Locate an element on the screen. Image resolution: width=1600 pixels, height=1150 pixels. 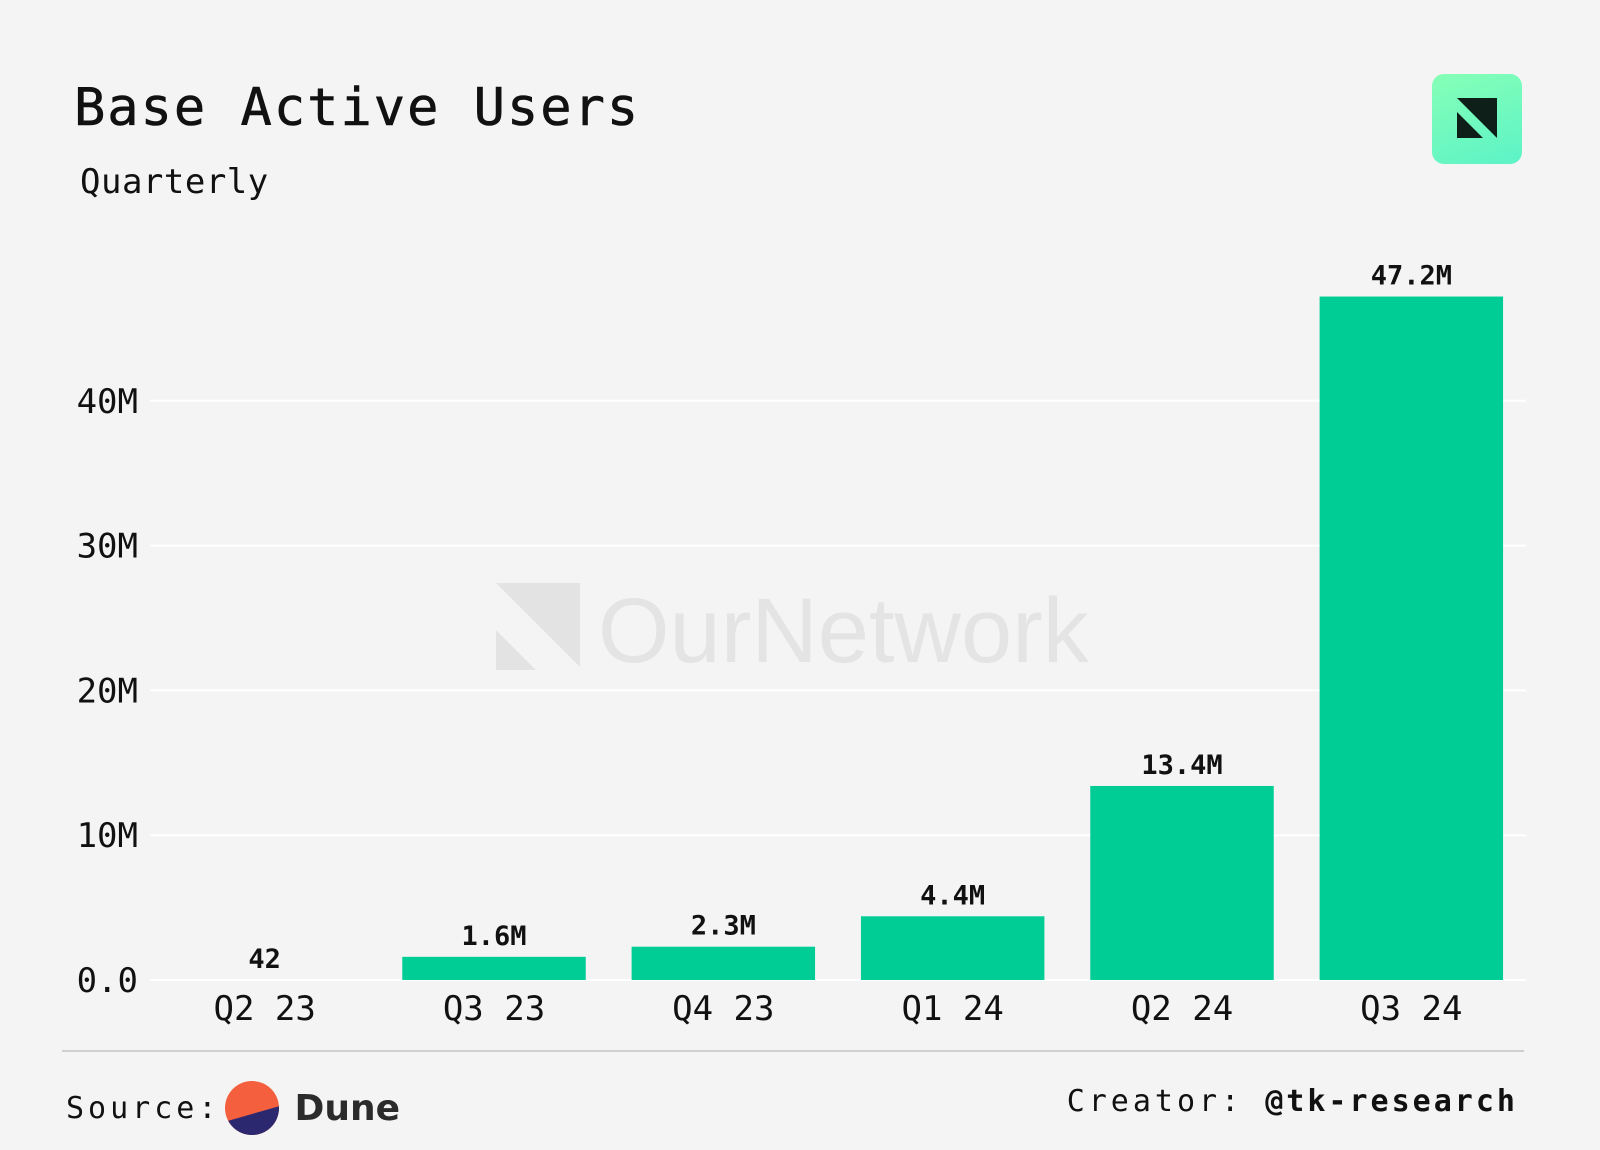
x-tick-label: Q1 24 is located at coordinates (952, 1009).